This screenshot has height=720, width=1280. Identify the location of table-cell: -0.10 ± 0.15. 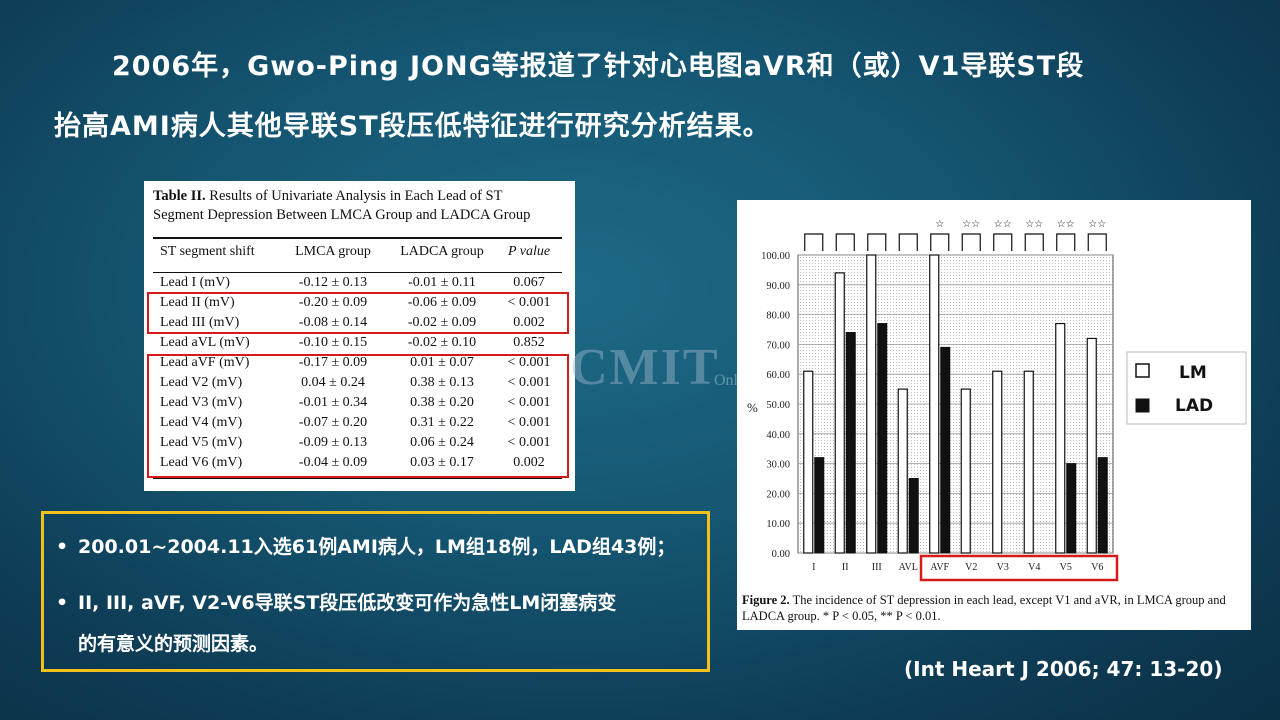
(333, 342).